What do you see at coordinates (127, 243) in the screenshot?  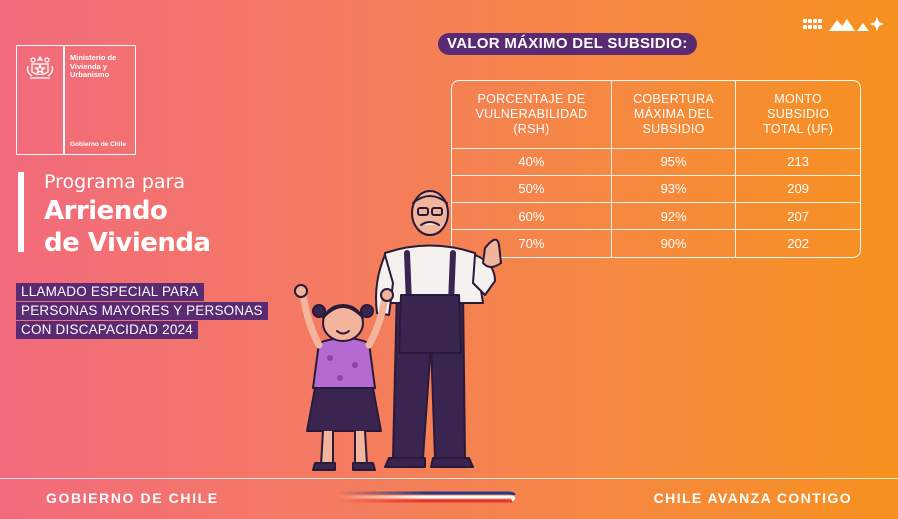 I see `program-title-line3: de Vivienda` at bounding box center [127, 243].